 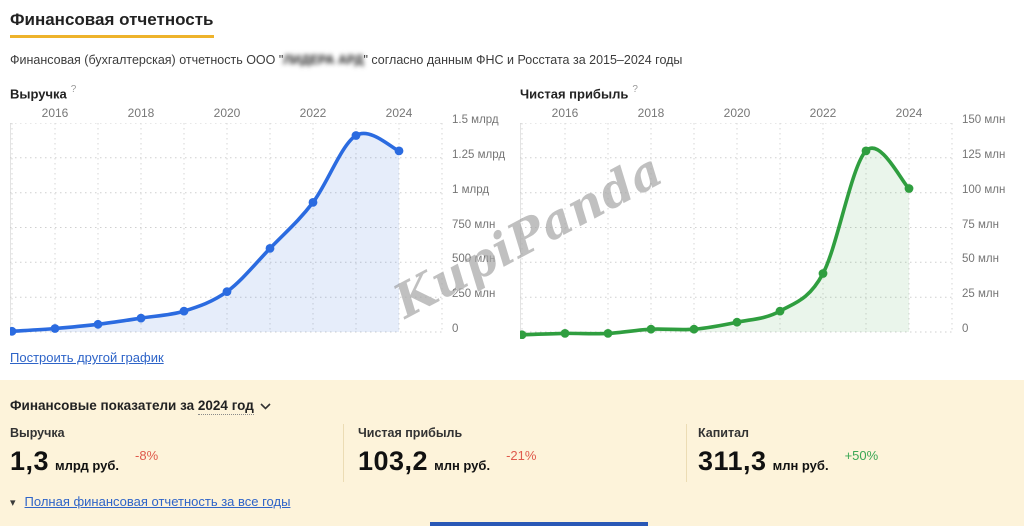 I want to click on build-another-chart-link: Построить другой график, so click(x=87, y=357).